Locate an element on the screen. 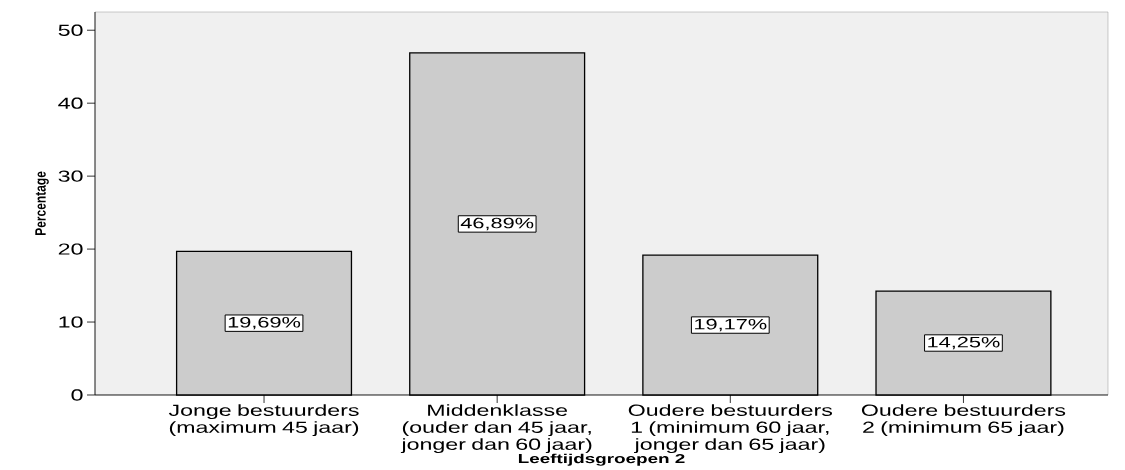  x-tick-label: Jonge bestuurders (maximum 45 jaar) is located at coordinates (263, 420).